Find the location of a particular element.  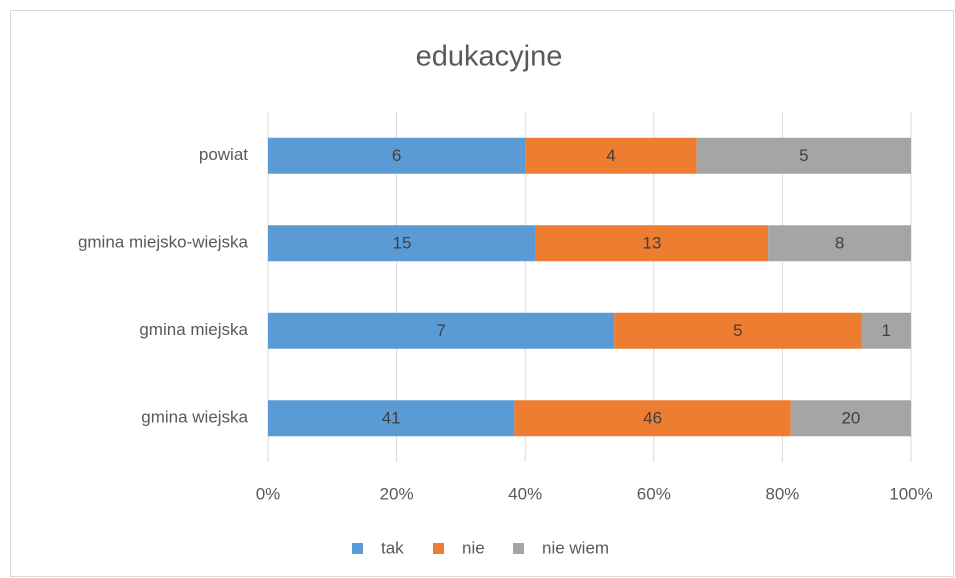

data-label: 46 is located at coordinates (652, 418).